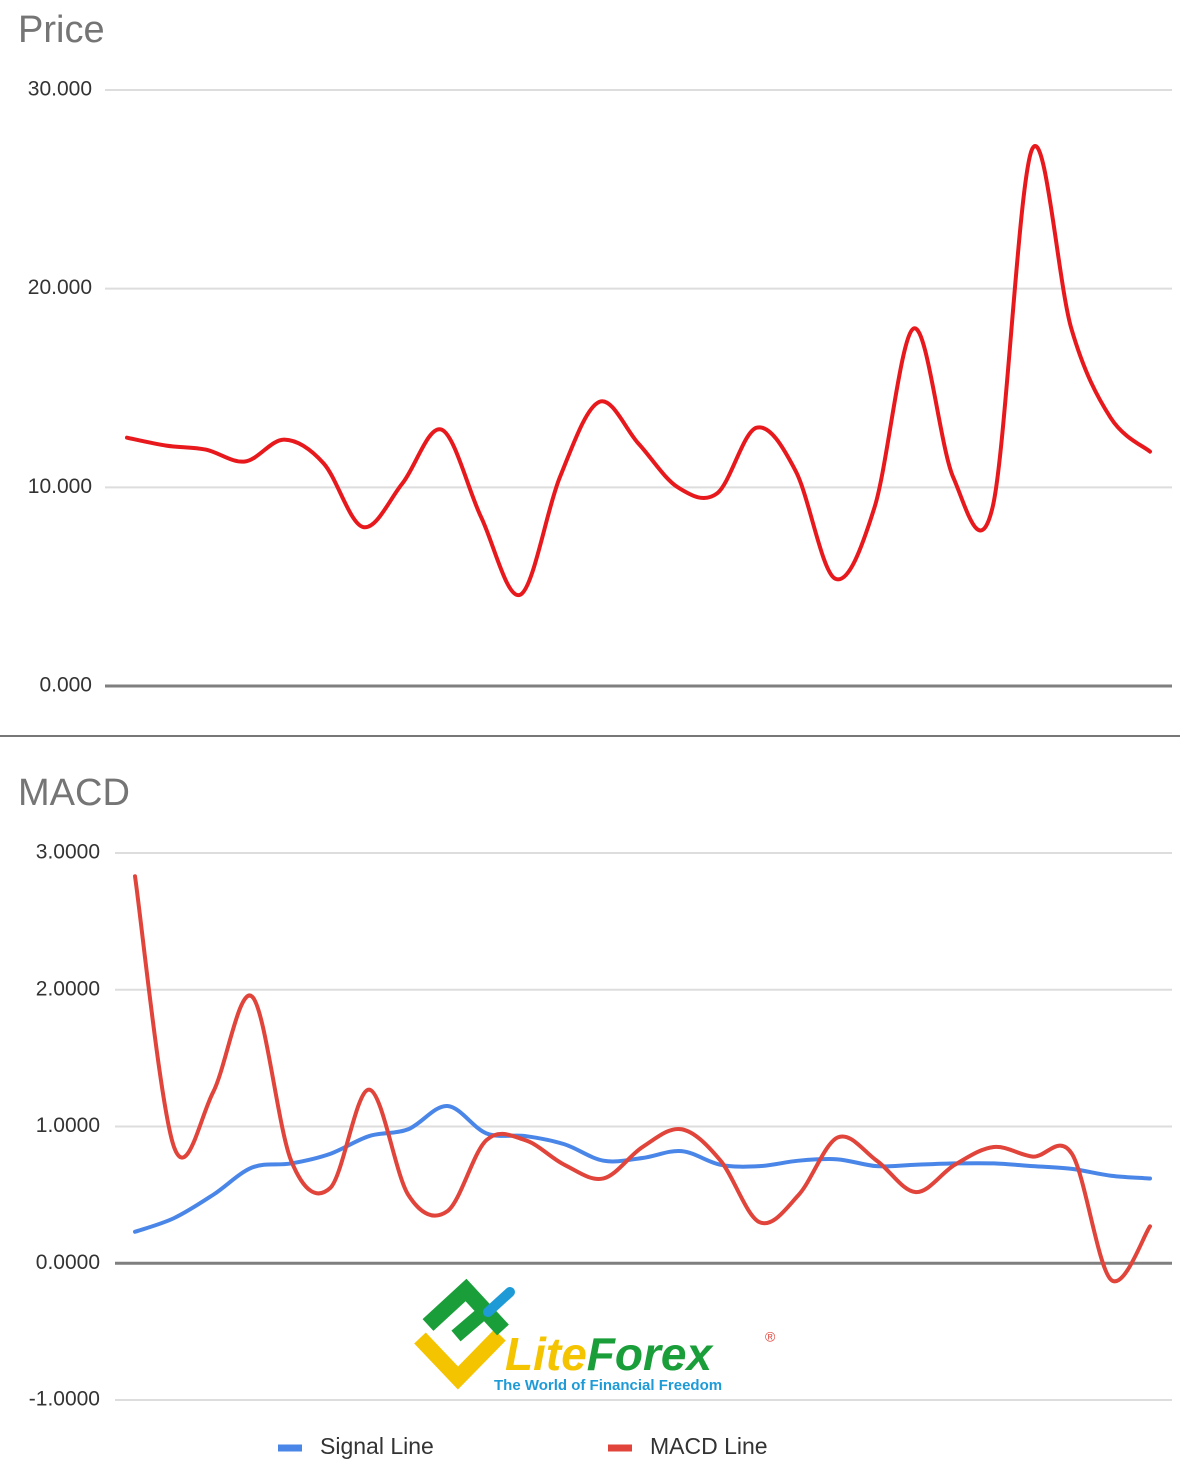  Describe the element at coordinates (499, 1302) in the screenshot. I see `logo-blue` at that location.